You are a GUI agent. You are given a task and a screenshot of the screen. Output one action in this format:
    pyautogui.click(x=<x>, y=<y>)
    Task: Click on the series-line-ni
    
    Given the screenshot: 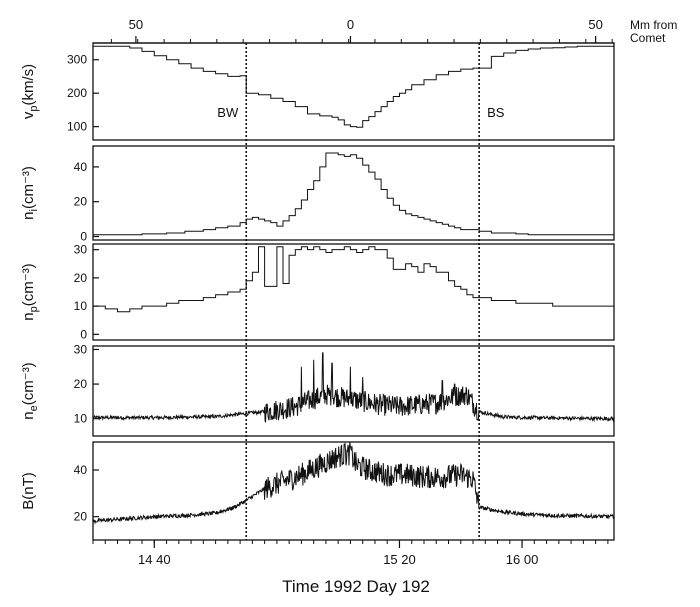 What is the action you would take?
    pyautogui.click(x=353, y=194)
    